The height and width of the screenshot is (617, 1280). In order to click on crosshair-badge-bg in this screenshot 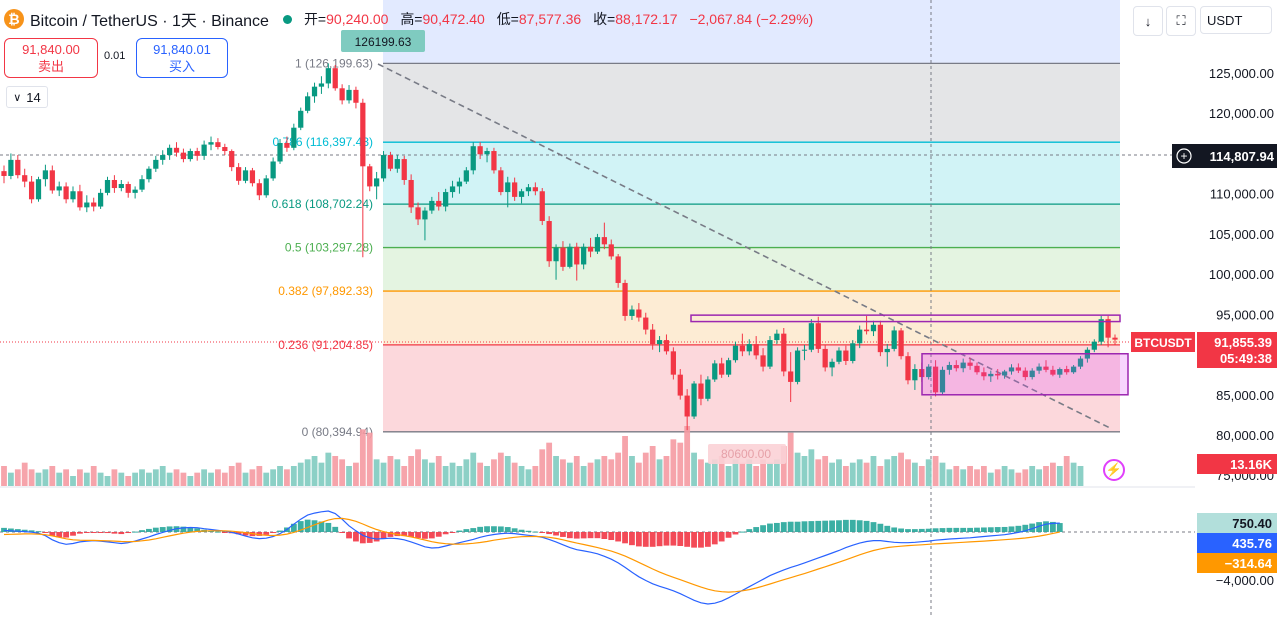, I will do `click(1224, 156)`.